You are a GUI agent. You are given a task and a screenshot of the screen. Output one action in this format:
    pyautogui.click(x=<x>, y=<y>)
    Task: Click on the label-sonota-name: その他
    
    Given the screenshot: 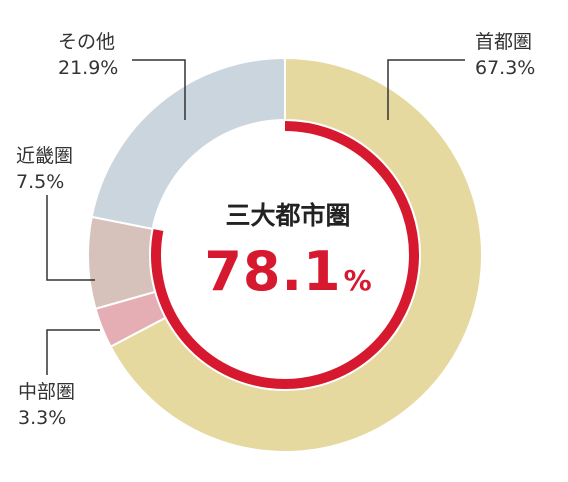 What is the action you would take?
    pyautogui.click(x=87, y=42)
    